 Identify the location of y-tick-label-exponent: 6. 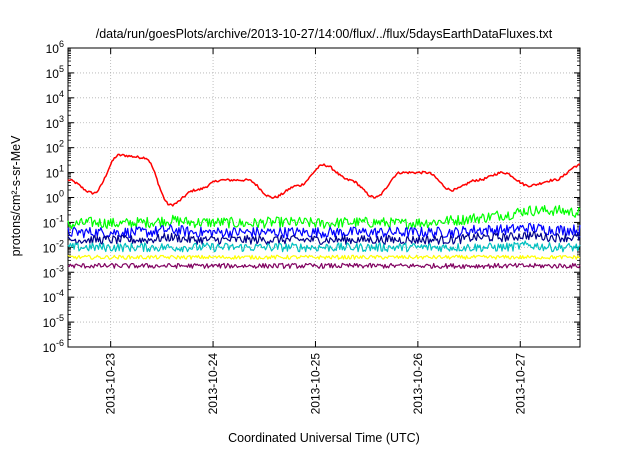
(61, 44).